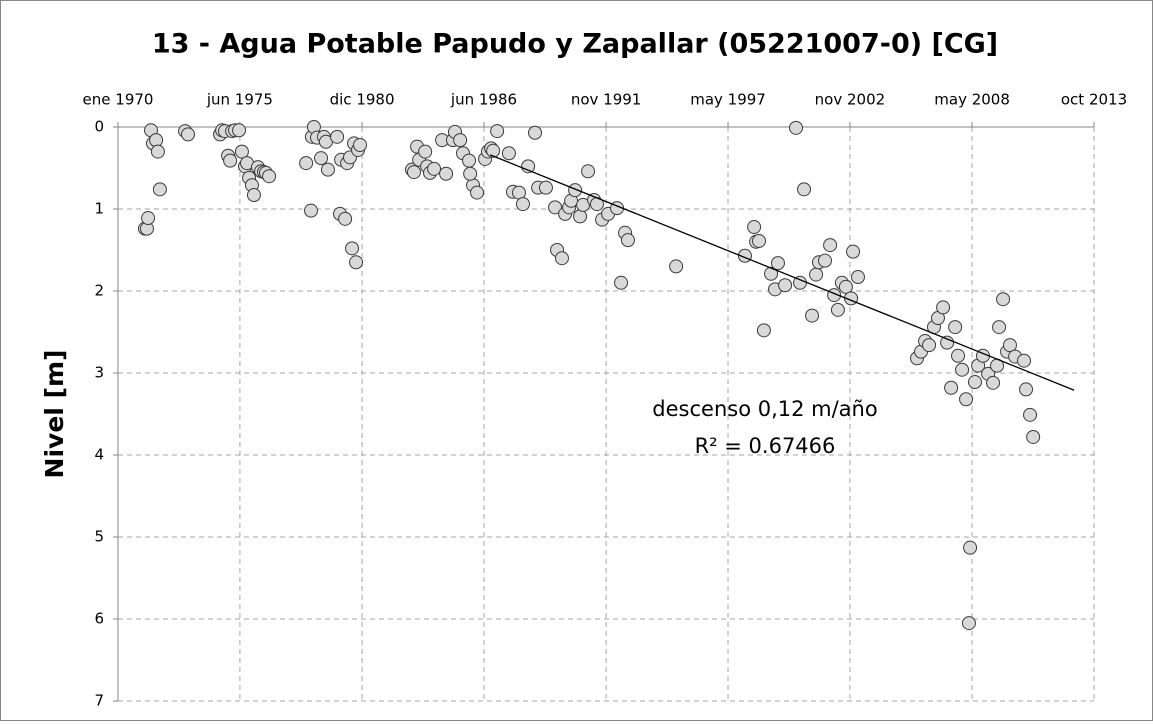 This screenshot has height=725, width=1153. Describe the element at coordinates (118, 100) in the screenshot. I see `x-tick-label: ene 1970` at that location.